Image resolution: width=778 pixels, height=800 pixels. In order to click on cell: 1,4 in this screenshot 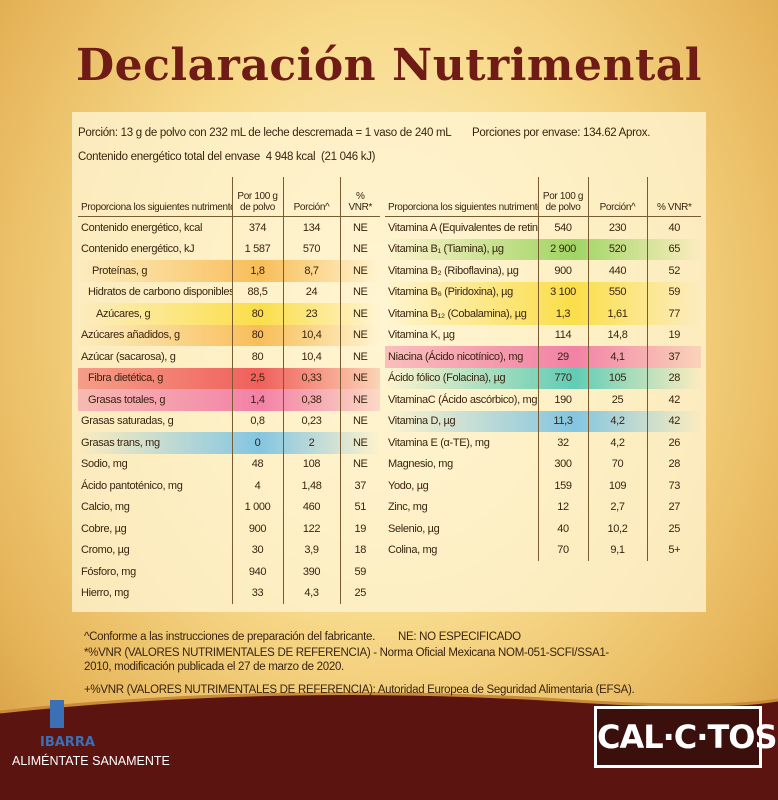, I will do `click(257, 400)`.